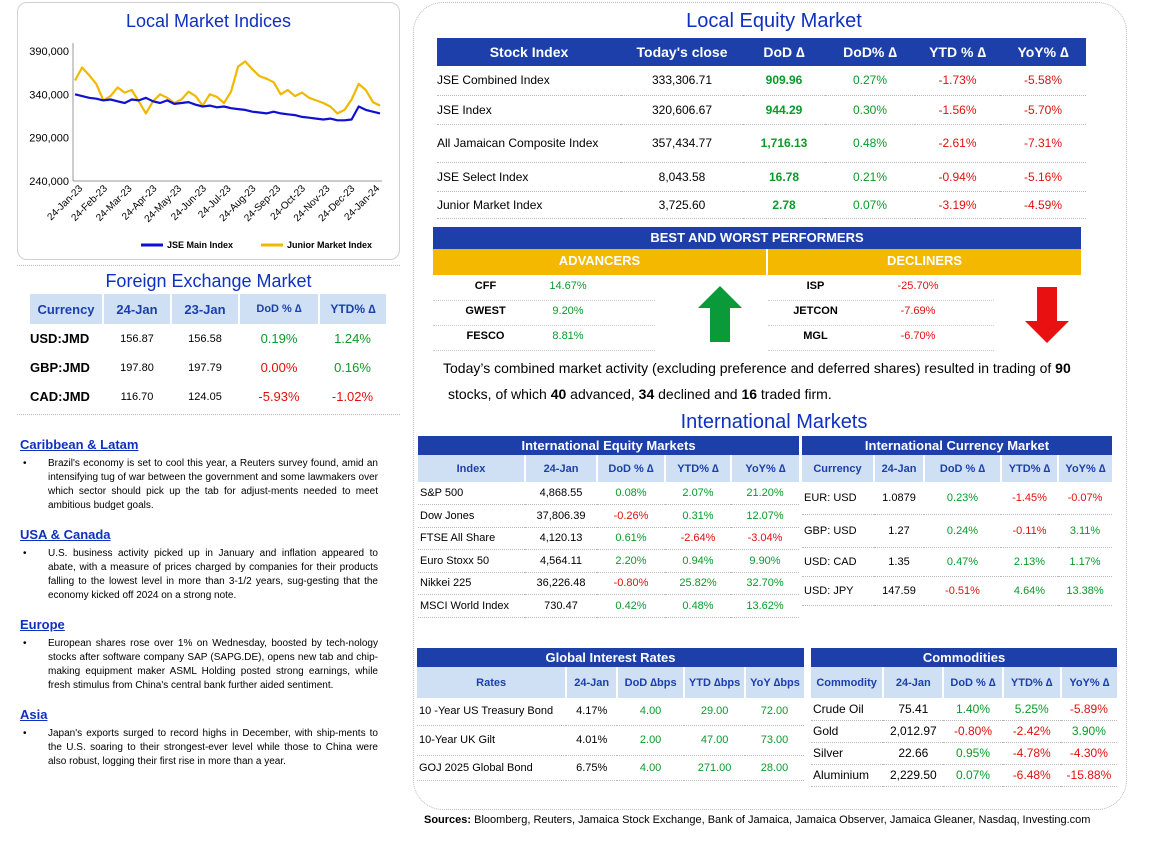 The image size is (1152, 841). Describe the element at coordinates (465, 605) in the screenshot. I see `equity-cell: MSCI World Index` at that location.